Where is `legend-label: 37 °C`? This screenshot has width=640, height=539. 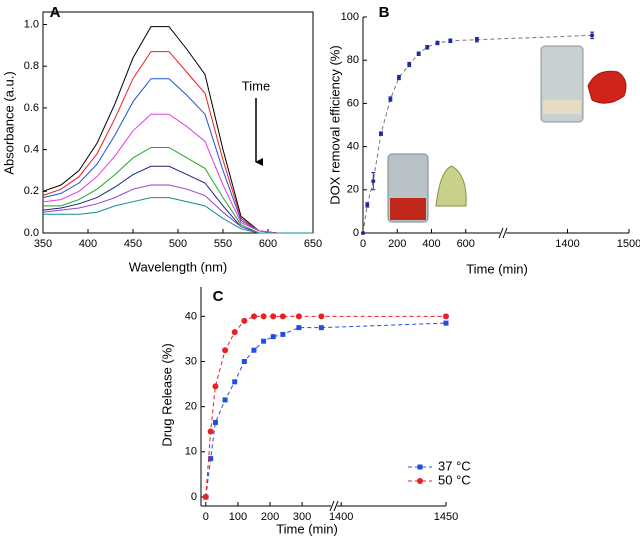 legend-label: 37 °C is located at coordinates (454, 465).